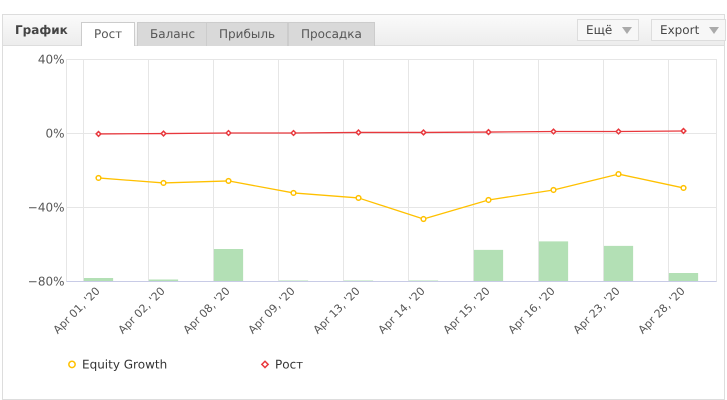  Describe the element at coordinates (402, 310) in the screenshot. I see `x-tick-label: Apr 14, '20` at that location.